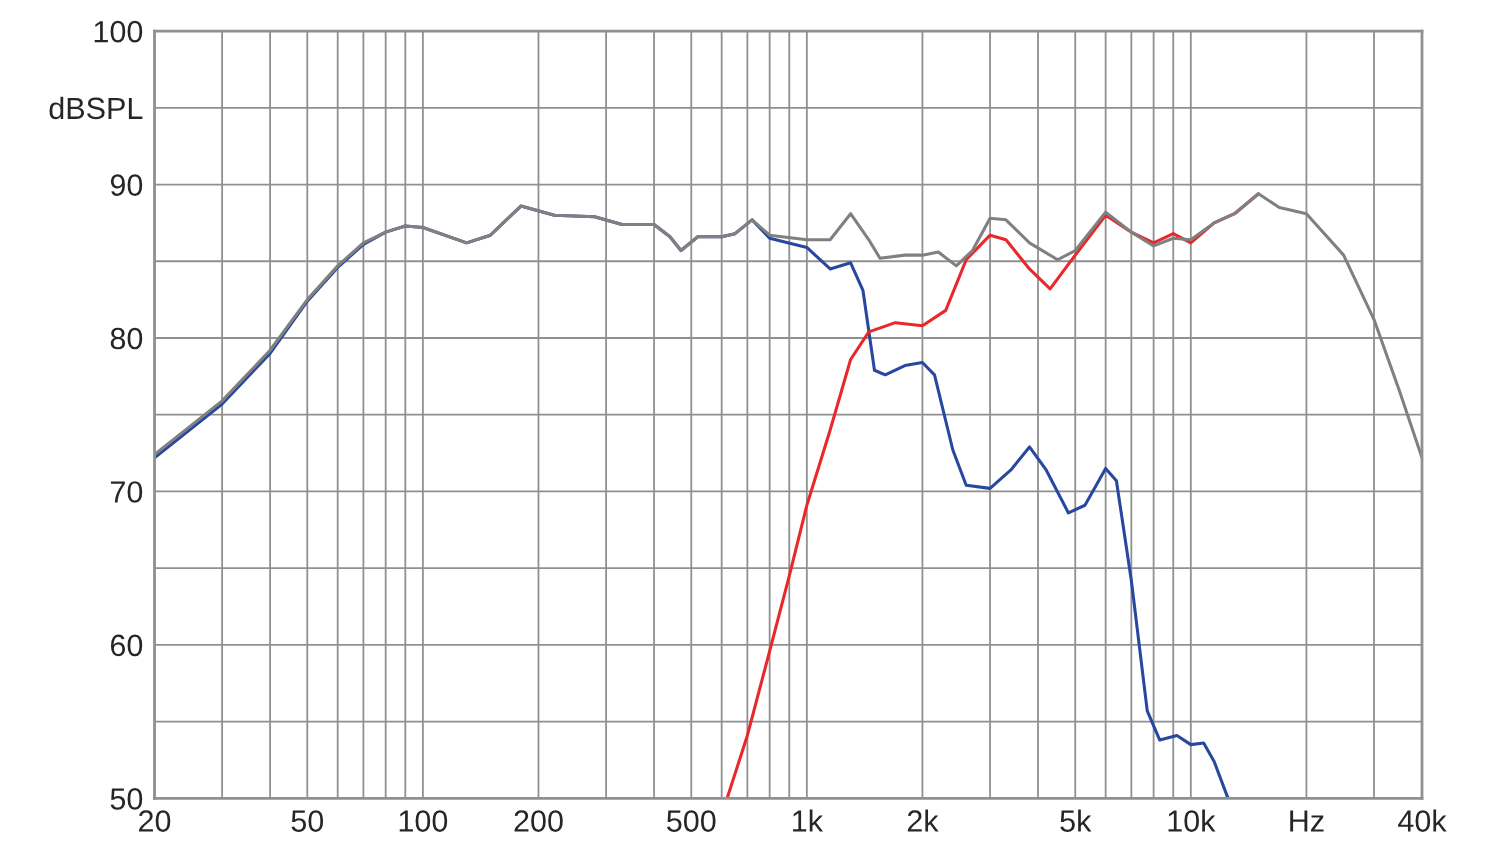 The height and width of the screenshot is (864, 1500). What do you see at coordinates (923, 820) in the screenshot?
I see `x-tick-label: 2k` at bounding box center [923, 820].